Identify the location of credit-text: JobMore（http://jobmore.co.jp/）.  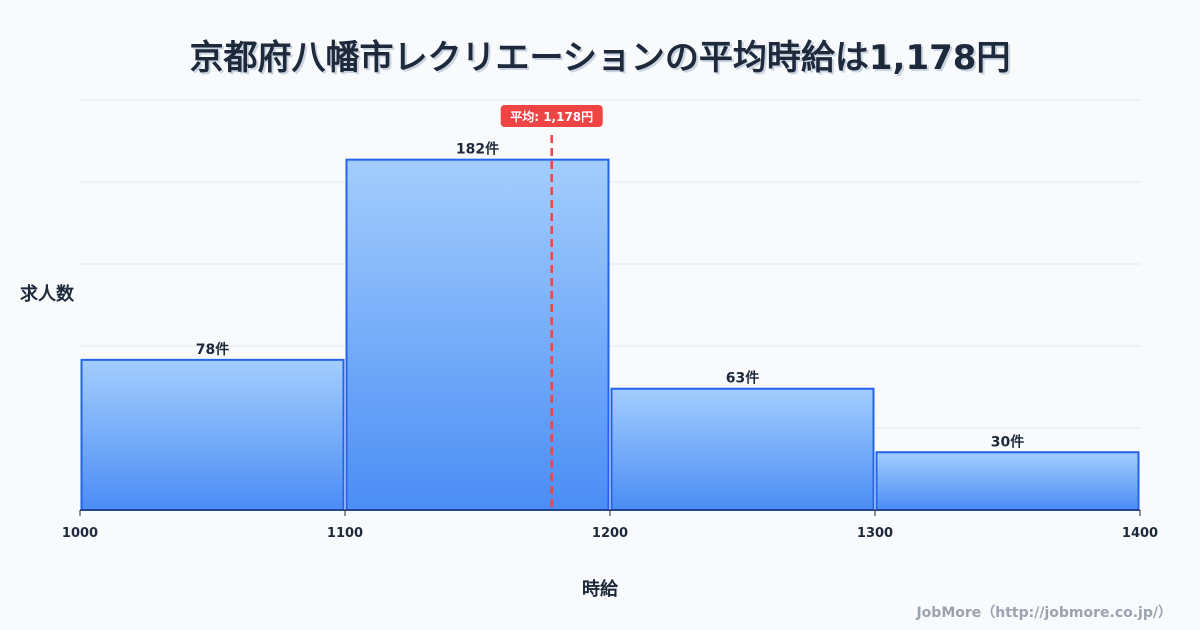
(1044, 613).